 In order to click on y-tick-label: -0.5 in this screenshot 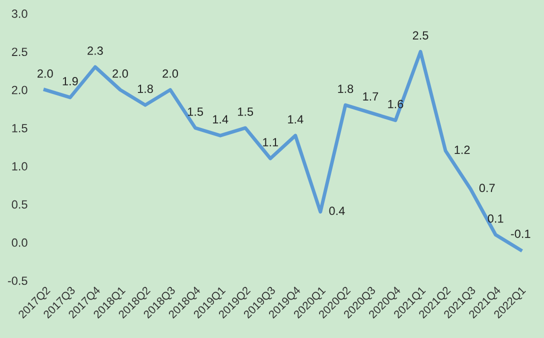, I will do `click(18, 280)`.